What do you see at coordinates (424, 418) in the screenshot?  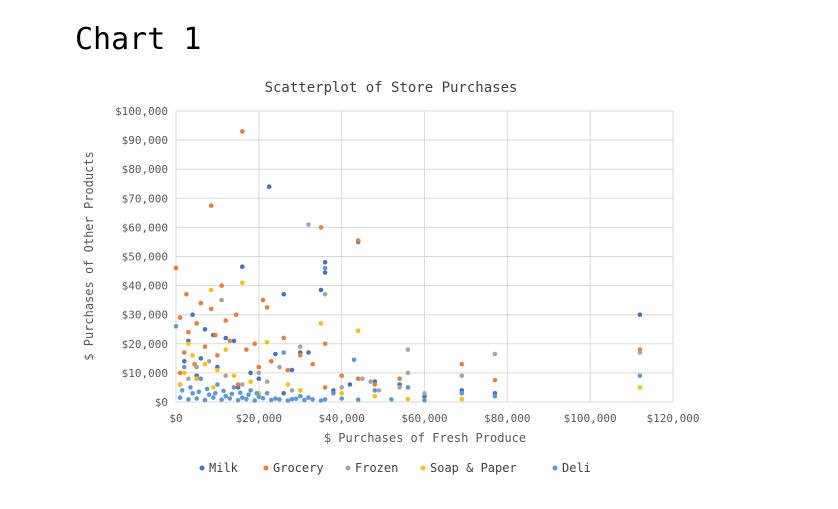 I see `x-tick-label: $60,000` at bounding box center [424, 418].